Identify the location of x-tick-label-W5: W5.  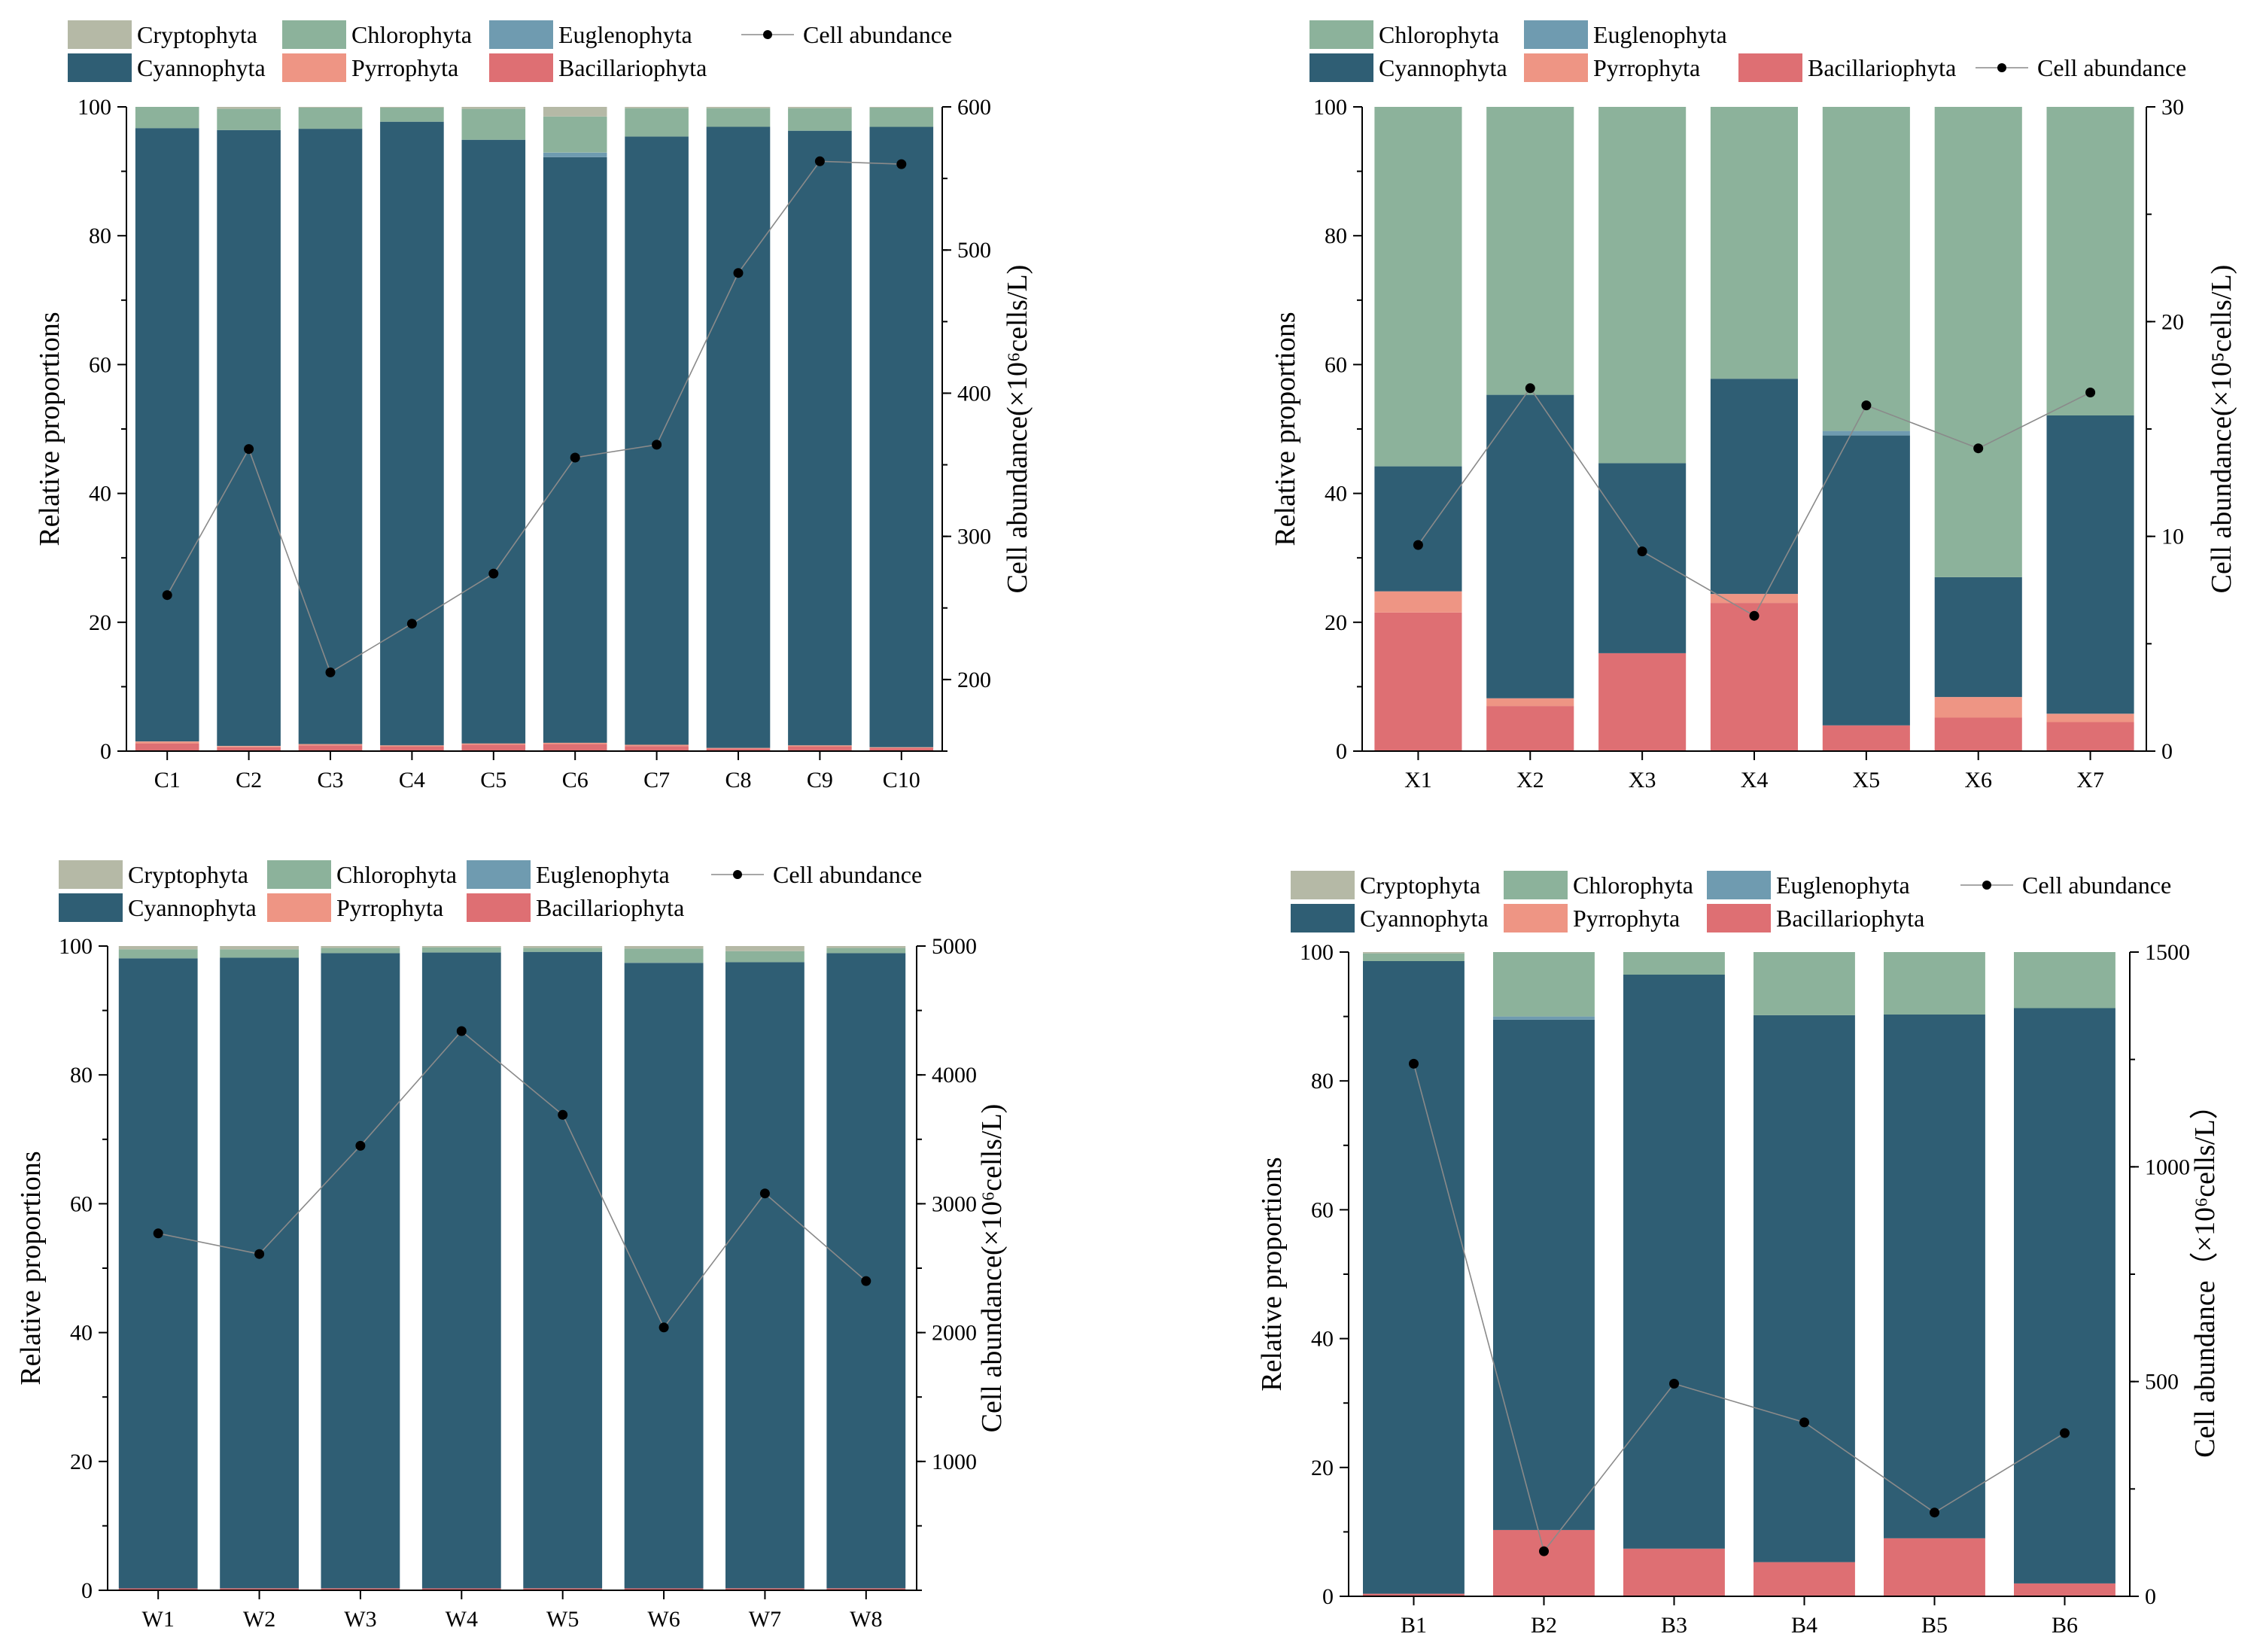
(562, 1619).